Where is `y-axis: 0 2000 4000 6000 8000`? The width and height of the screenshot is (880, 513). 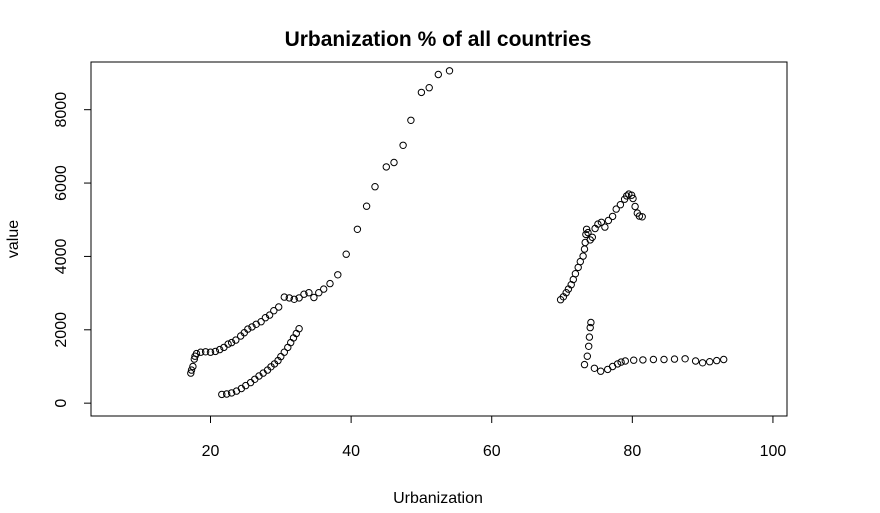
y-axis: 0 2000 4000 6000 8000 is located at coordinates (72, 250).